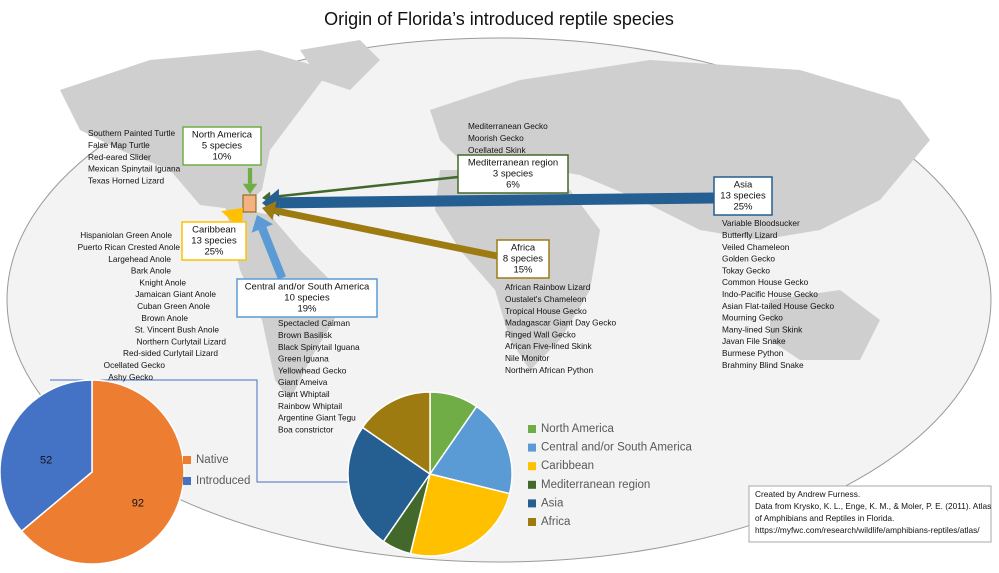 The image size is (999, 573). What do you see at coordinates (170, 353) in the screenshot?
I see `species: Red-sided Curlytail Lizard` at bounding box center [170, 353].